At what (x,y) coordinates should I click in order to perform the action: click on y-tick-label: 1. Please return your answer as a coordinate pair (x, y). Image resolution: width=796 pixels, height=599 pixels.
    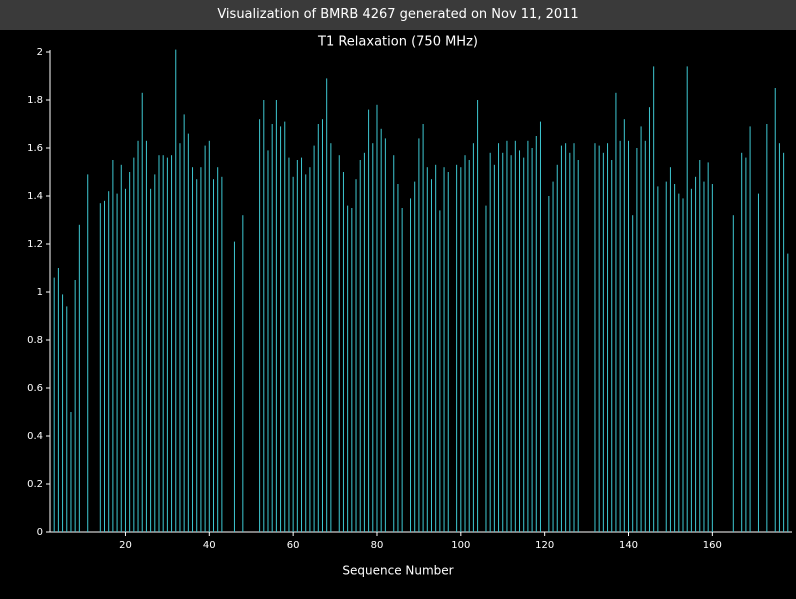
    Looking at the image, I should click on (40, 292).